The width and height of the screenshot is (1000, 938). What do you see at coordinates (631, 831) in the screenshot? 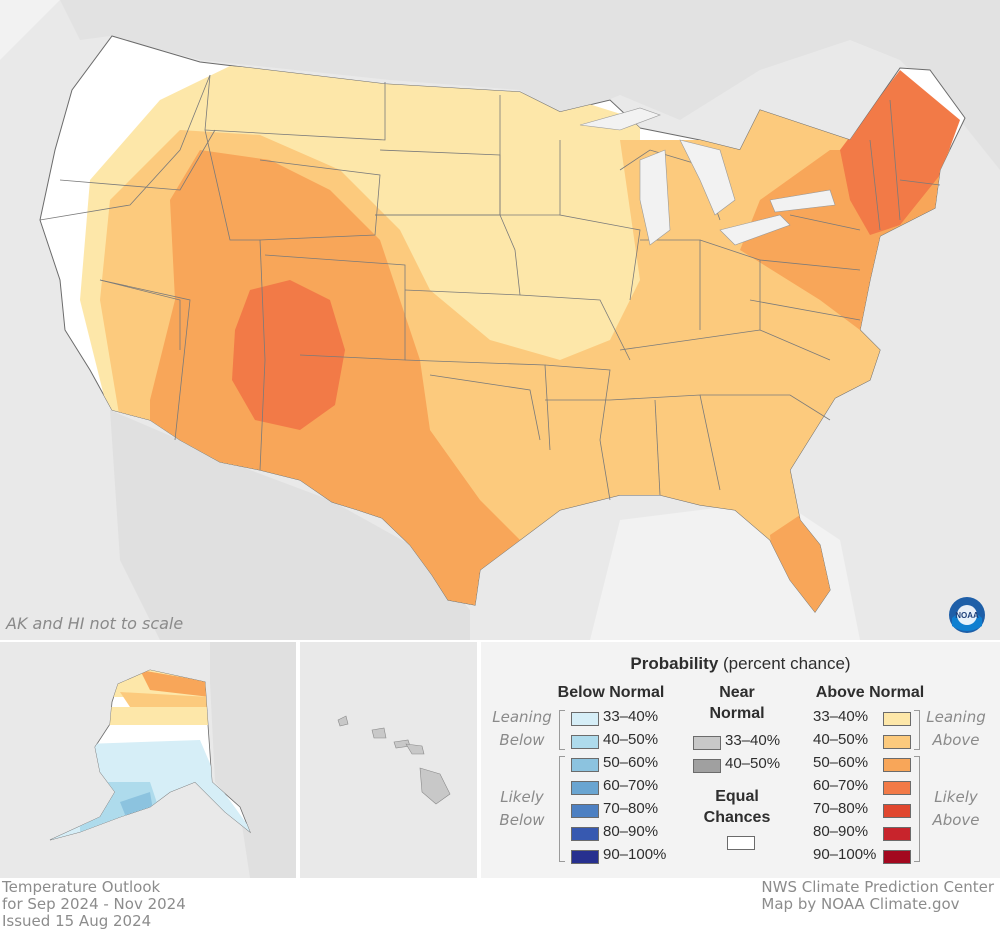
I see `legend-label-below-5: 80–90%` at bounding box center [631, 831].